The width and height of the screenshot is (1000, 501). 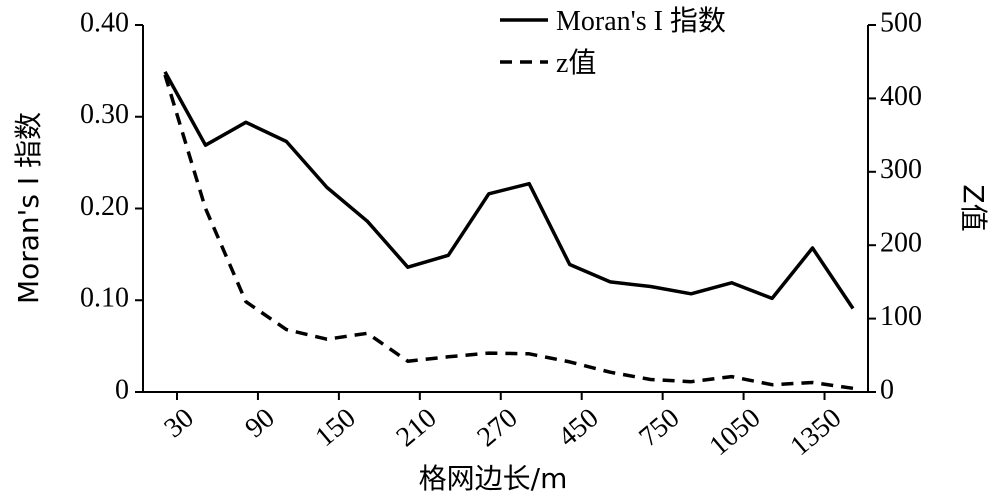 What do you see at coordinates (887, 389) in the screenshot?
I see `right-tick-label: 0` at bounding box center [887, 389].